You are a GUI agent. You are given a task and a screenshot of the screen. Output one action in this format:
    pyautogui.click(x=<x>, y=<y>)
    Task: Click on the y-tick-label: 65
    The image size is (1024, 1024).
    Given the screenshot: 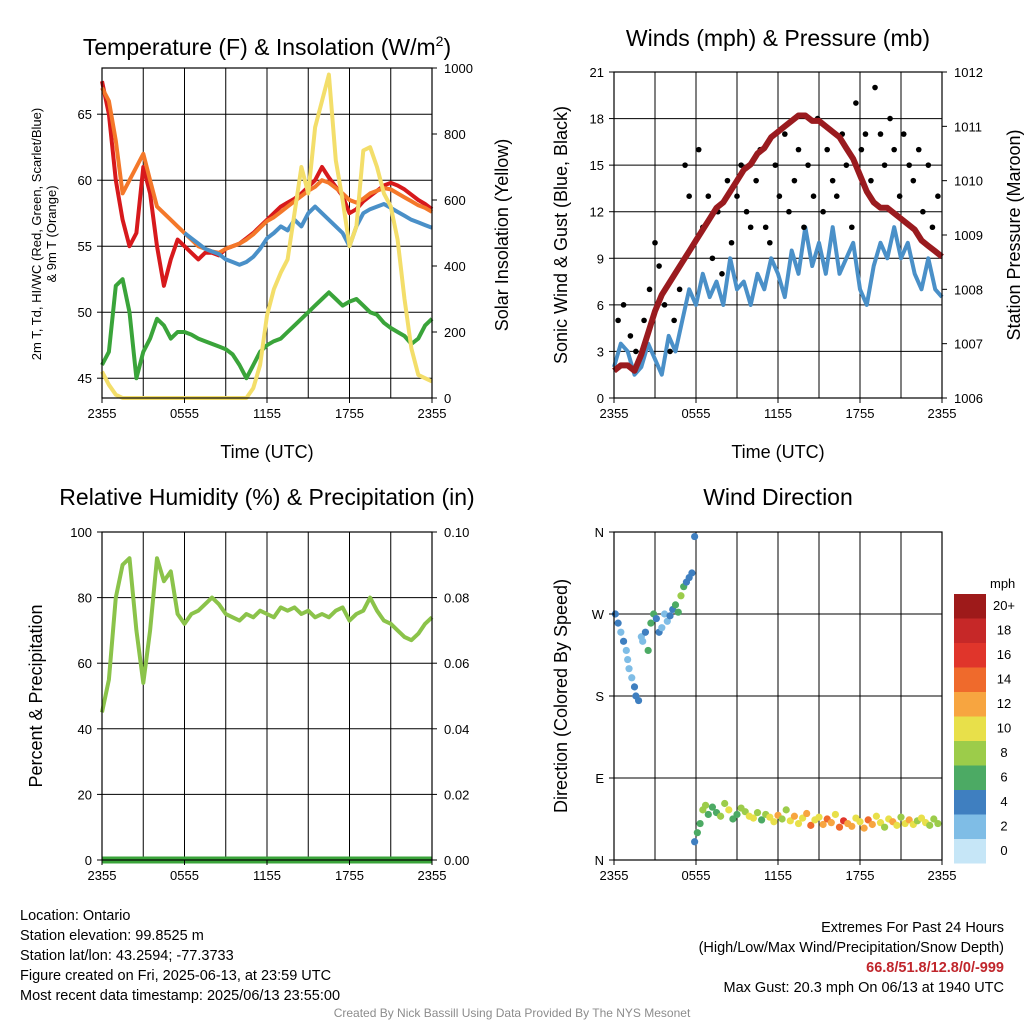 What is the action you would take?
    pyautogui.click(x=85, y=114)
    